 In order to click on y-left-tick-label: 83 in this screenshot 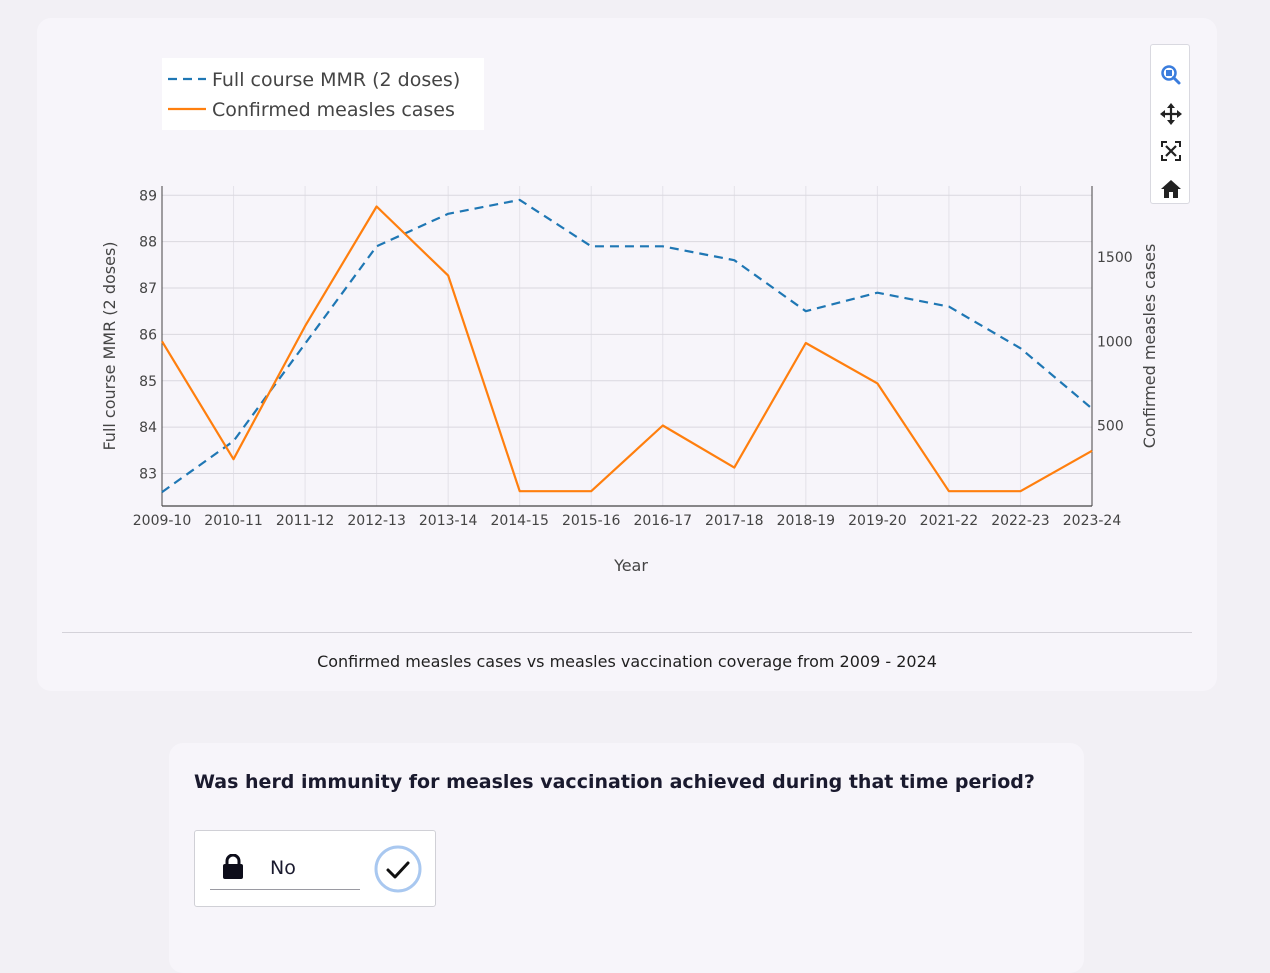, I will do `click(148, 475)`.